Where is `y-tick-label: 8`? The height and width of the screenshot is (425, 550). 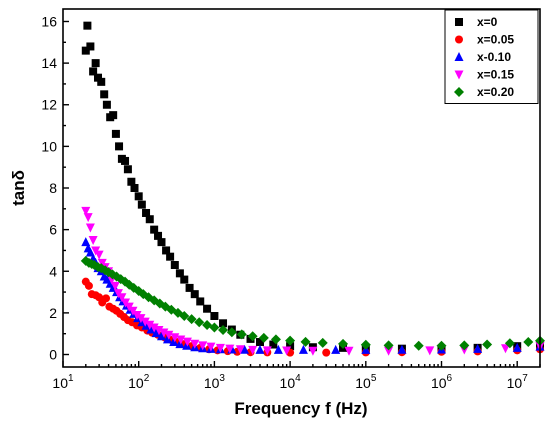
y-tick-label: 8 is located at coordinates (53, 188).